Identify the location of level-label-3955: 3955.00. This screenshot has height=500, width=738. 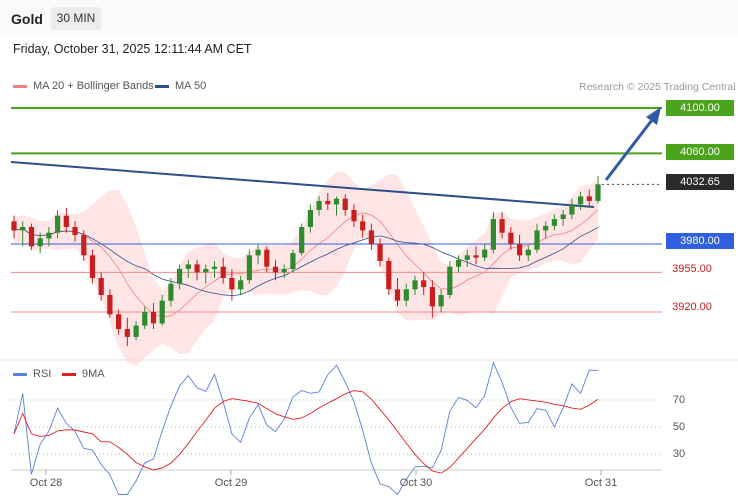
(692, 269).